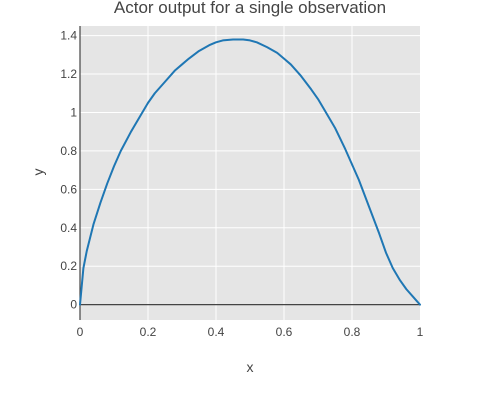  What do you see at coordinates (38, 172) in the screenshot?
I see `y-axis-title: y` at bounding box center [38, 172].